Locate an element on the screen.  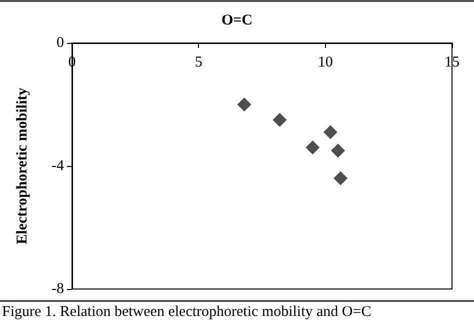
y-tick-label: -4 is located at coordinates (58, 166).